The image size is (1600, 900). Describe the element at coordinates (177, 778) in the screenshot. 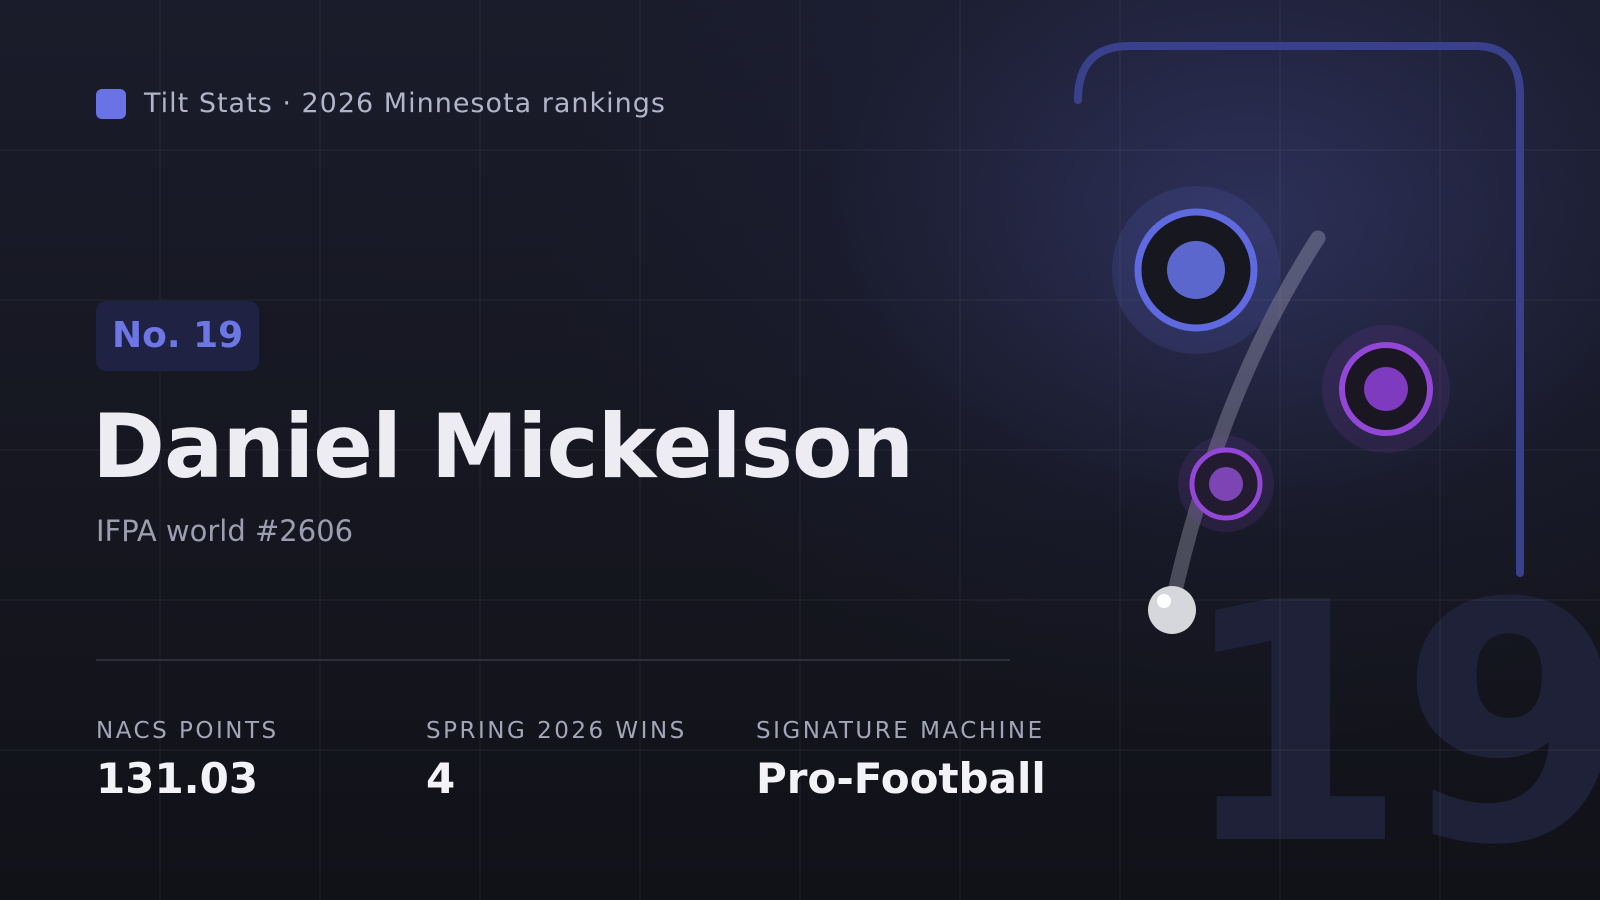

I see `stat-value: 131.03` at that location.